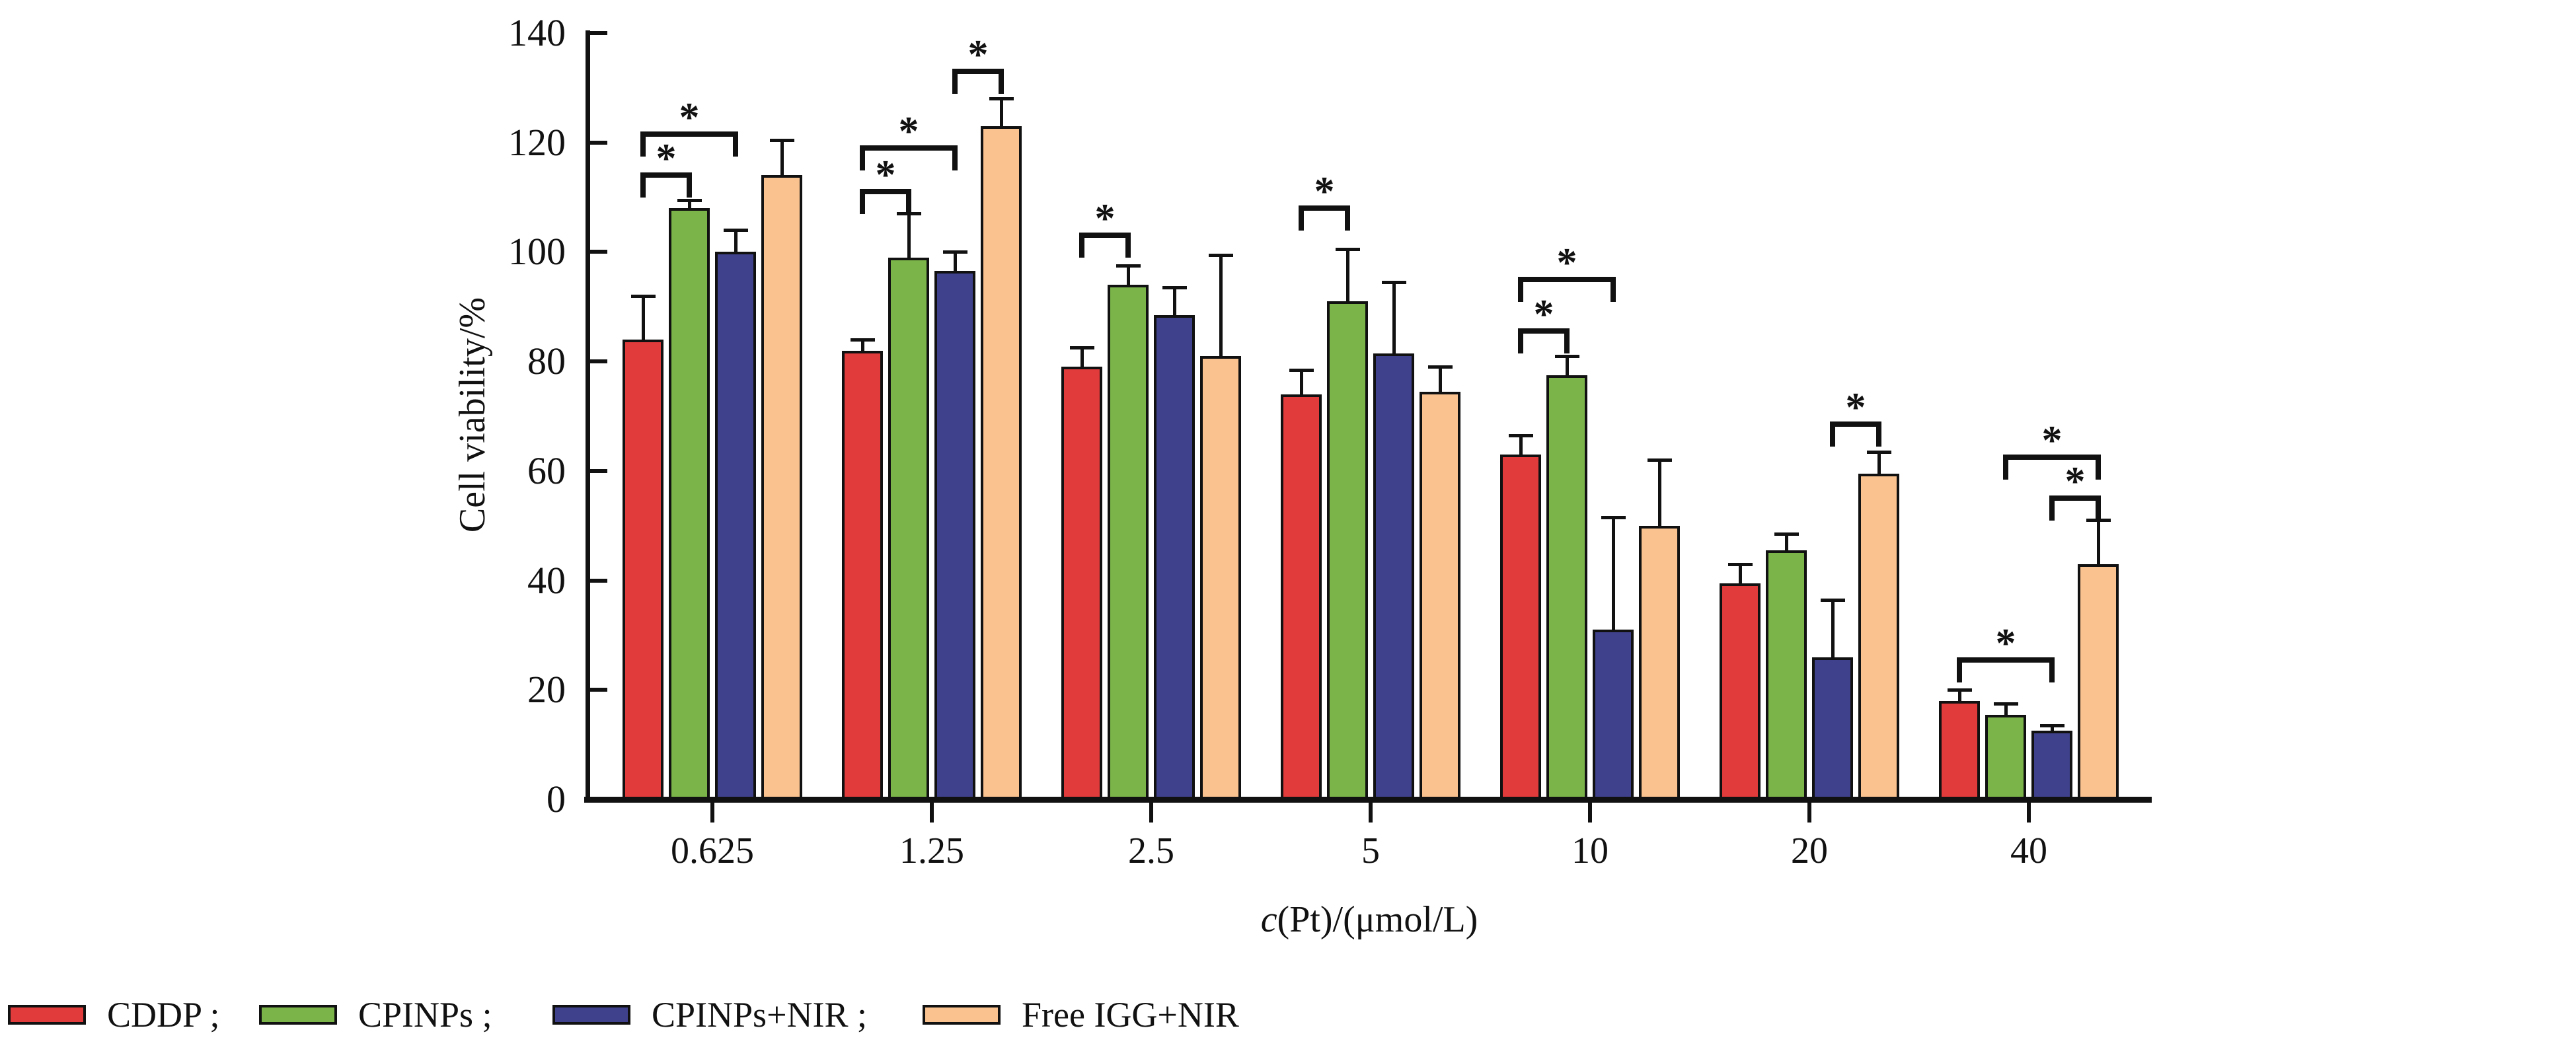  Describe the element at coordinates (1659, 493) in the screenshot. I see `error-bar-Free IGG+NIR-10` at that location.